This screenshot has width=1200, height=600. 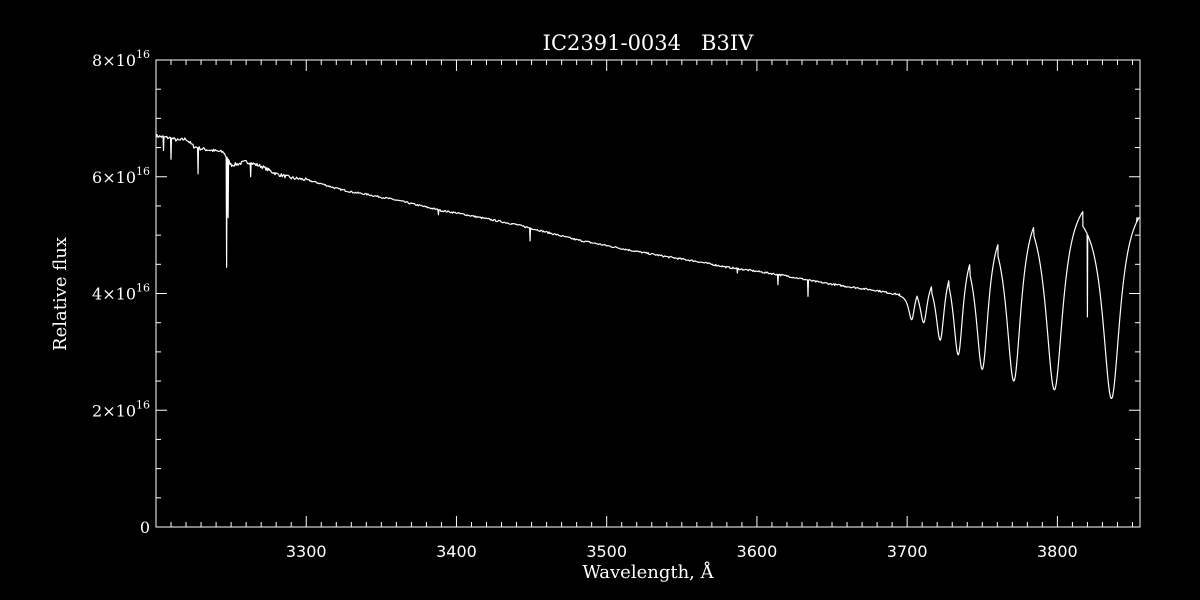 I want to click on x-tick-labels: 3300 3400 3500 3600 3700 3800, so click(x=682, y=551).